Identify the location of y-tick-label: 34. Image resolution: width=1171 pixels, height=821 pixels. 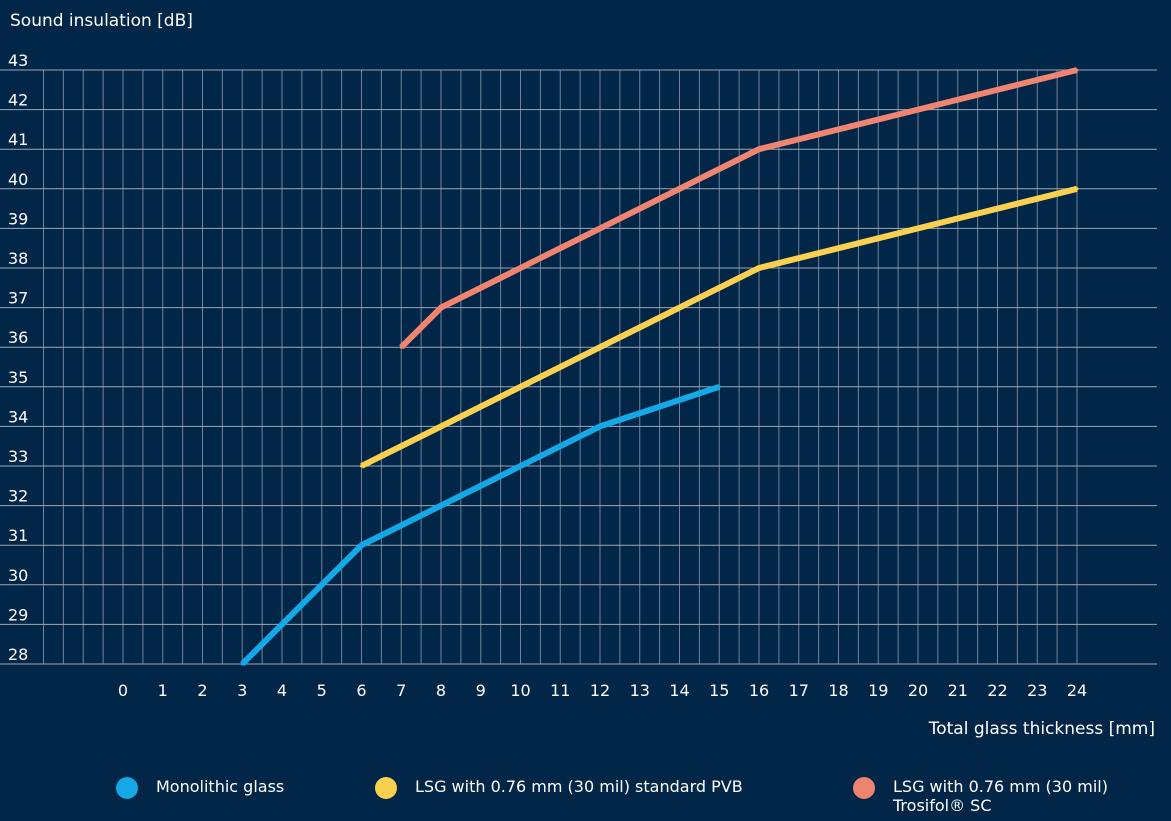
(18, 416).